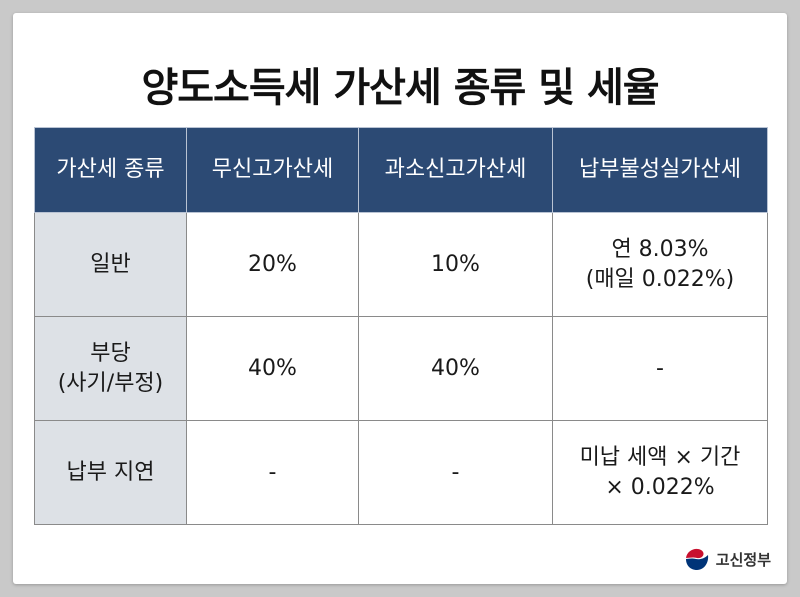 Image resolution: width=800 pixels, height=597 pixels. I want to click on cell-line: × 0.022%, so click(660, 487).